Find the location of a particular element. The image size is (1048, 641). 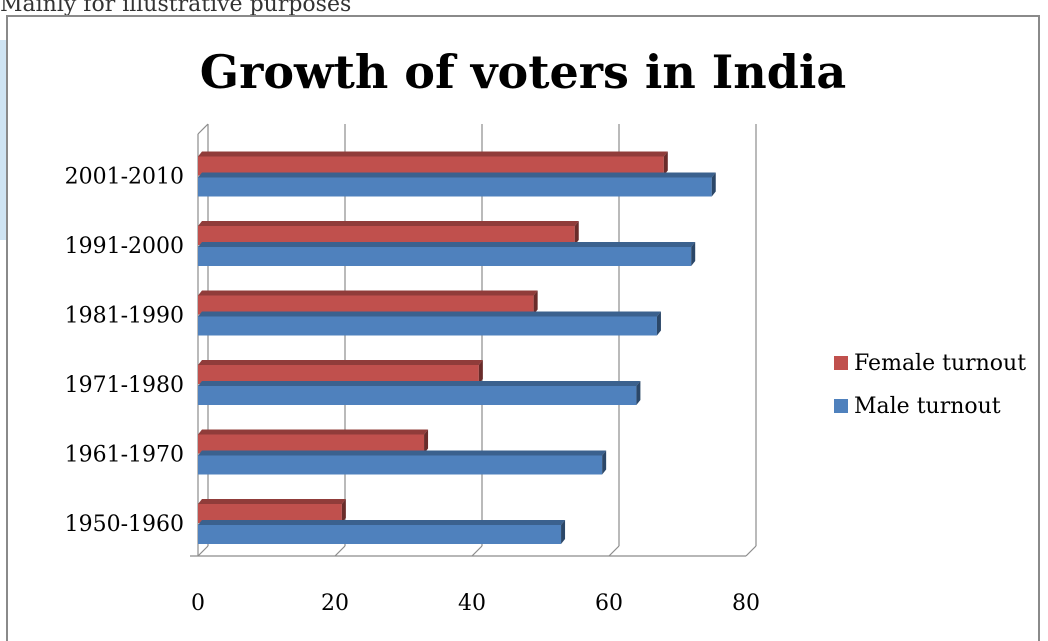

x-tick-label-40: 40 is located at coordinates (472, 603).